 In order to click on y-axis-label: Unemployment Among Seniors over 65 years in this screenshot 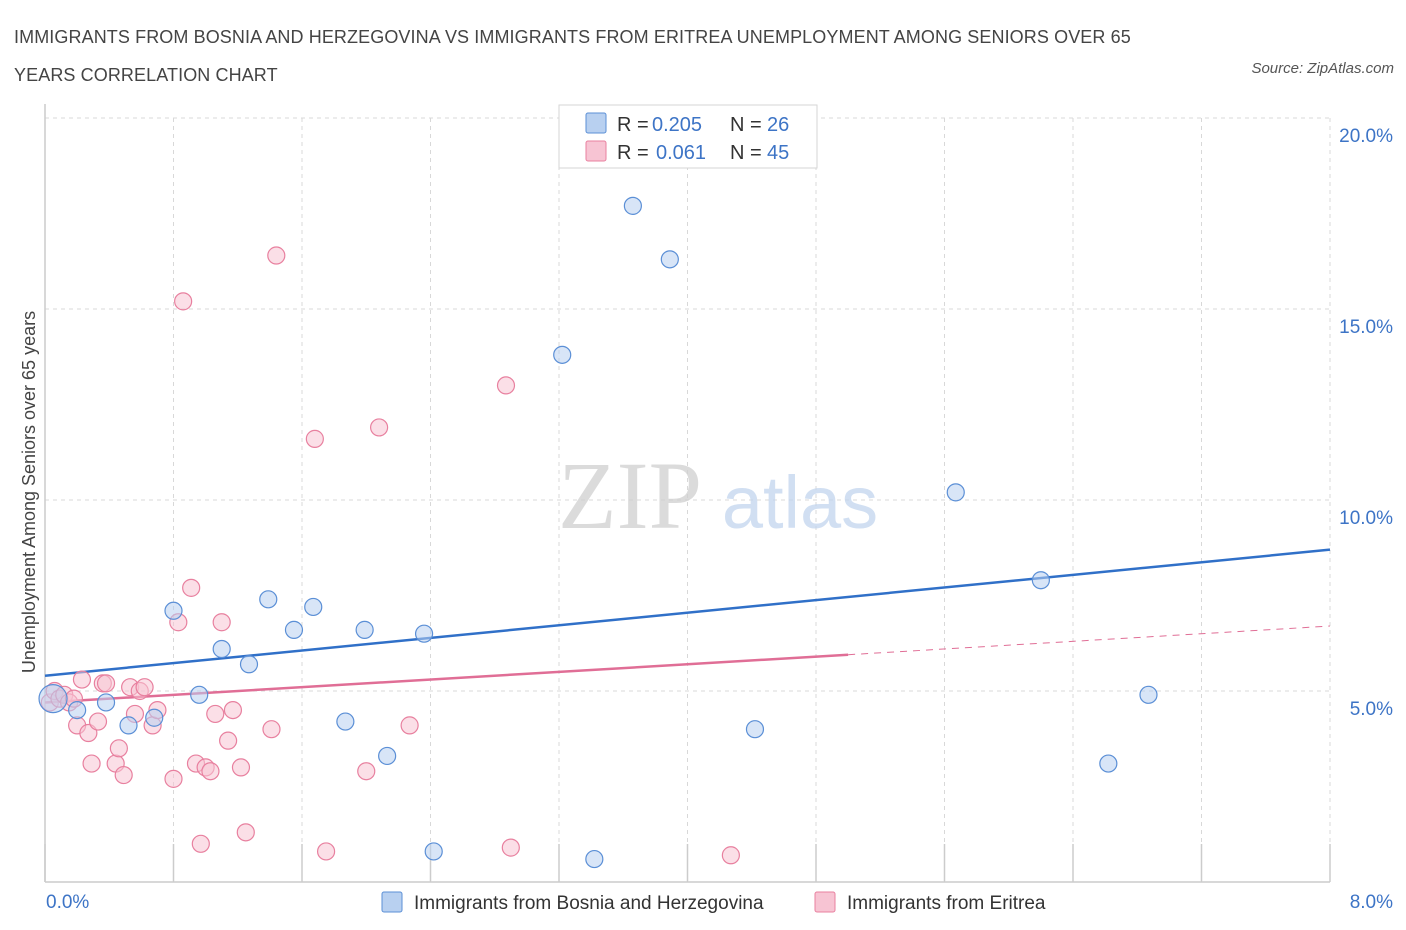, I will do `click(29, 492)`.